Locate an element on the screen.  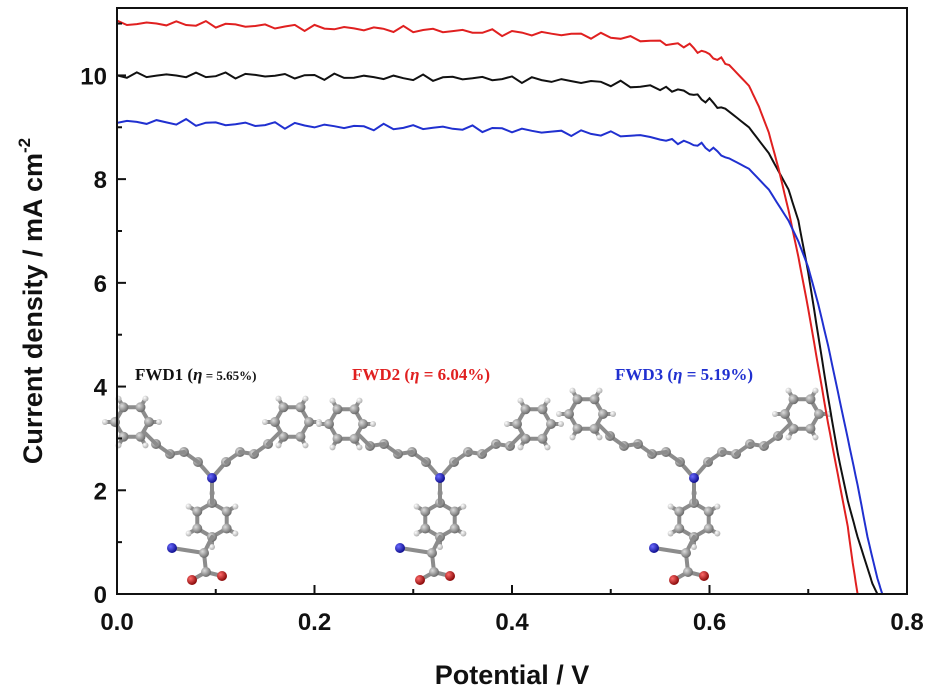
annotation-fwd1: FWD1 (η = 5.65%) is located at coordinates (195, 374).